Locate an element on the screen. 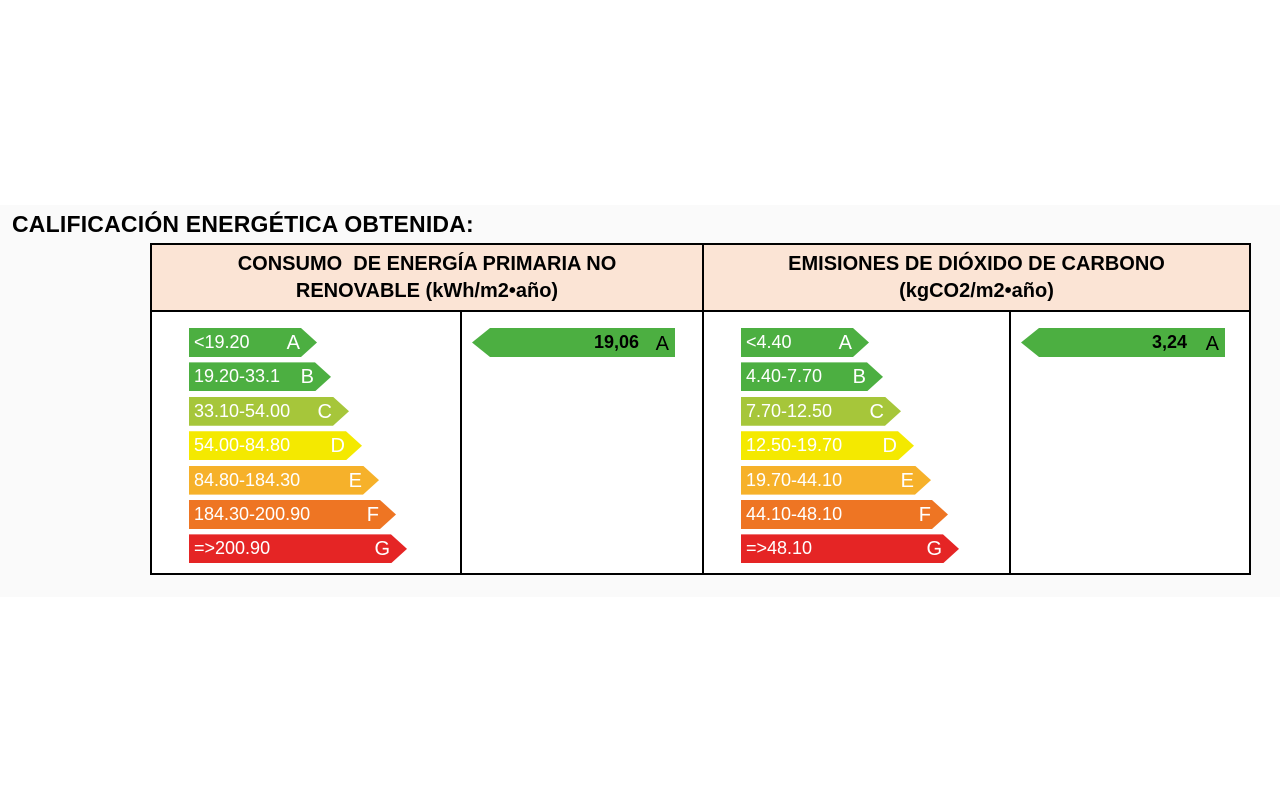 The image size is (1280, 800). rating-band-range: =>200.90 is located at coordinates (232, 548).